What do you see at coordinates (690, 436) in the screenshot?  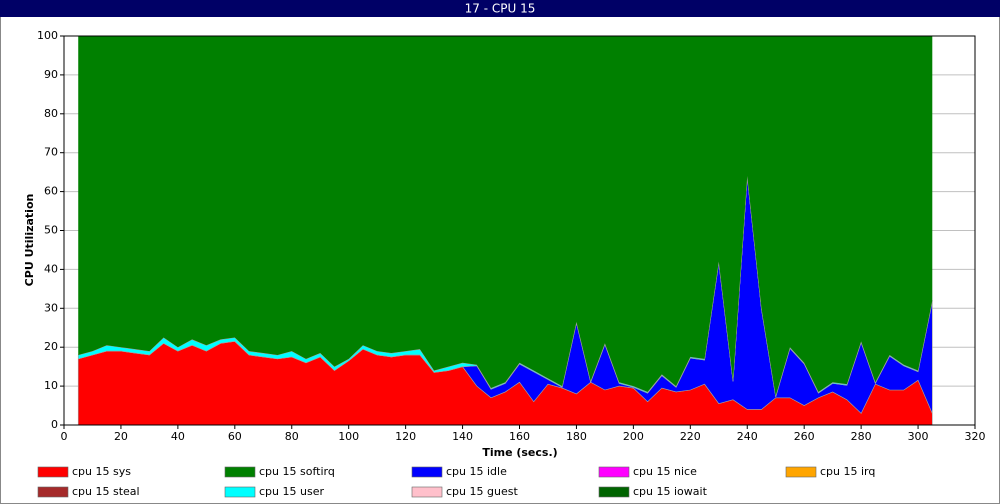 I see `x-tick-label: 220` at bounding box center [690, 436].